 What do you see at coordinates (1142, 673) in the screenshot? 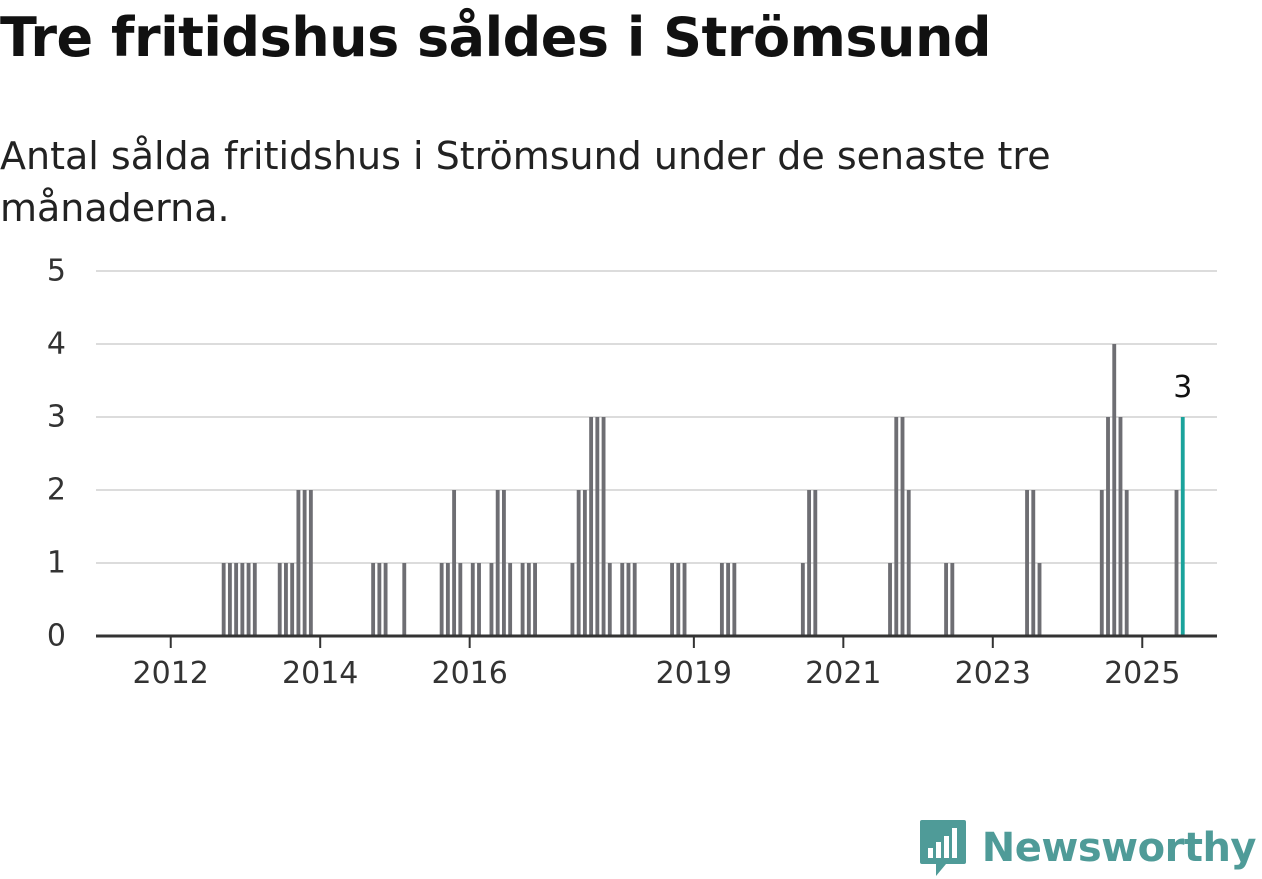
I see `x-tick-label: 2025` at bounding box center [1142, 673].